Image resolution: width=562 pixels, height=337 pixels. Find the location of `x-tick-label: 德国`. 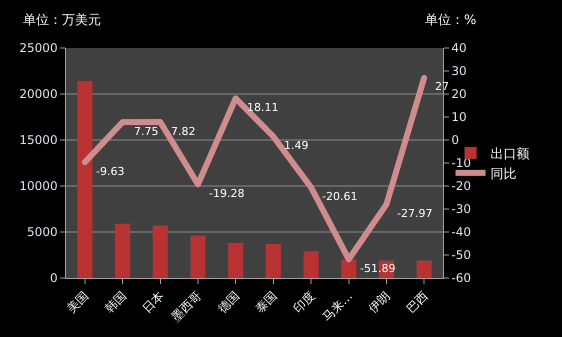

x-tick-label: 德国 is located at coordinates (228, 302).